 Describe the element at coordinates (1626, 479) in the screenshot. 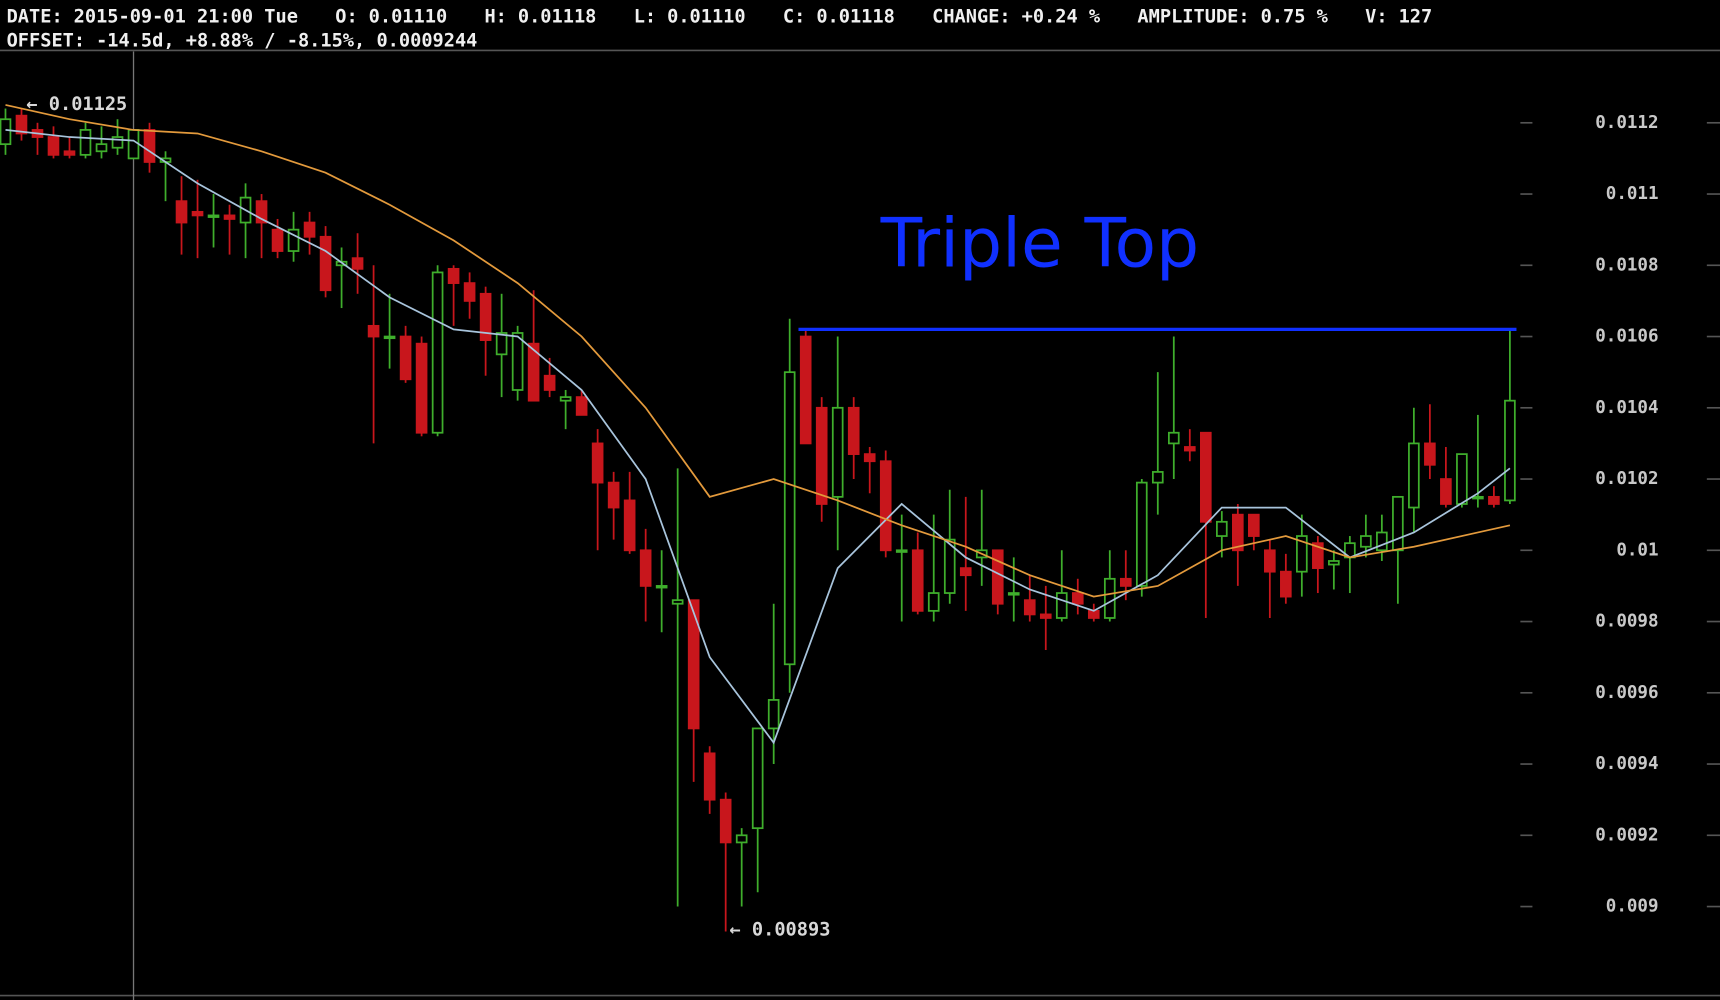

I see `y-tick-label: 0.0102` at that location.